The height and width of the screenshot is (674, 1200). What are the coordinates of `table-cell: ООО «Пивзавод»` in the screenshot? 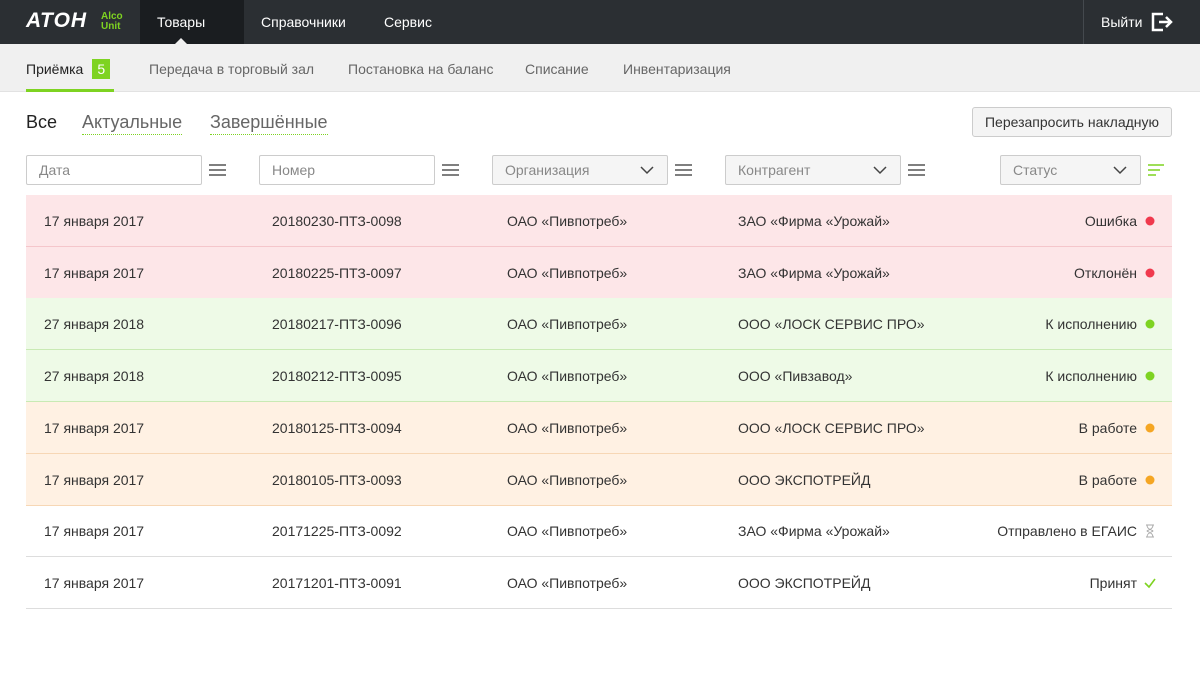 It's located at (795, 376).